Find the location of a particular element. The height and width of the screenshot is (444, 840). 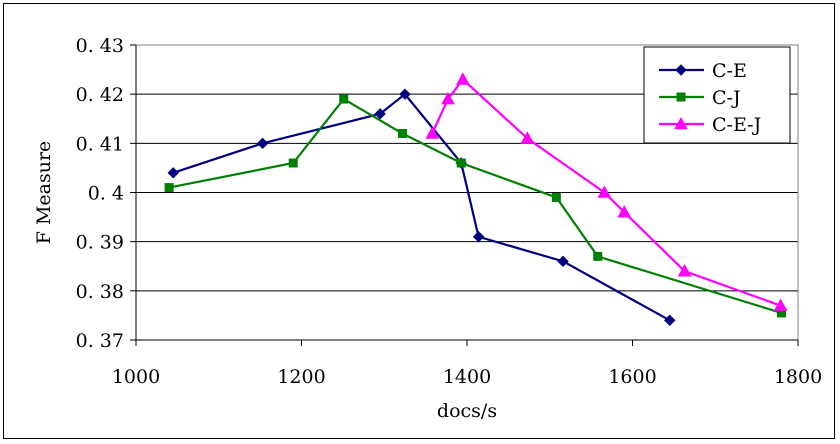

legend-label: C-J is located at coordinates (726, 98).